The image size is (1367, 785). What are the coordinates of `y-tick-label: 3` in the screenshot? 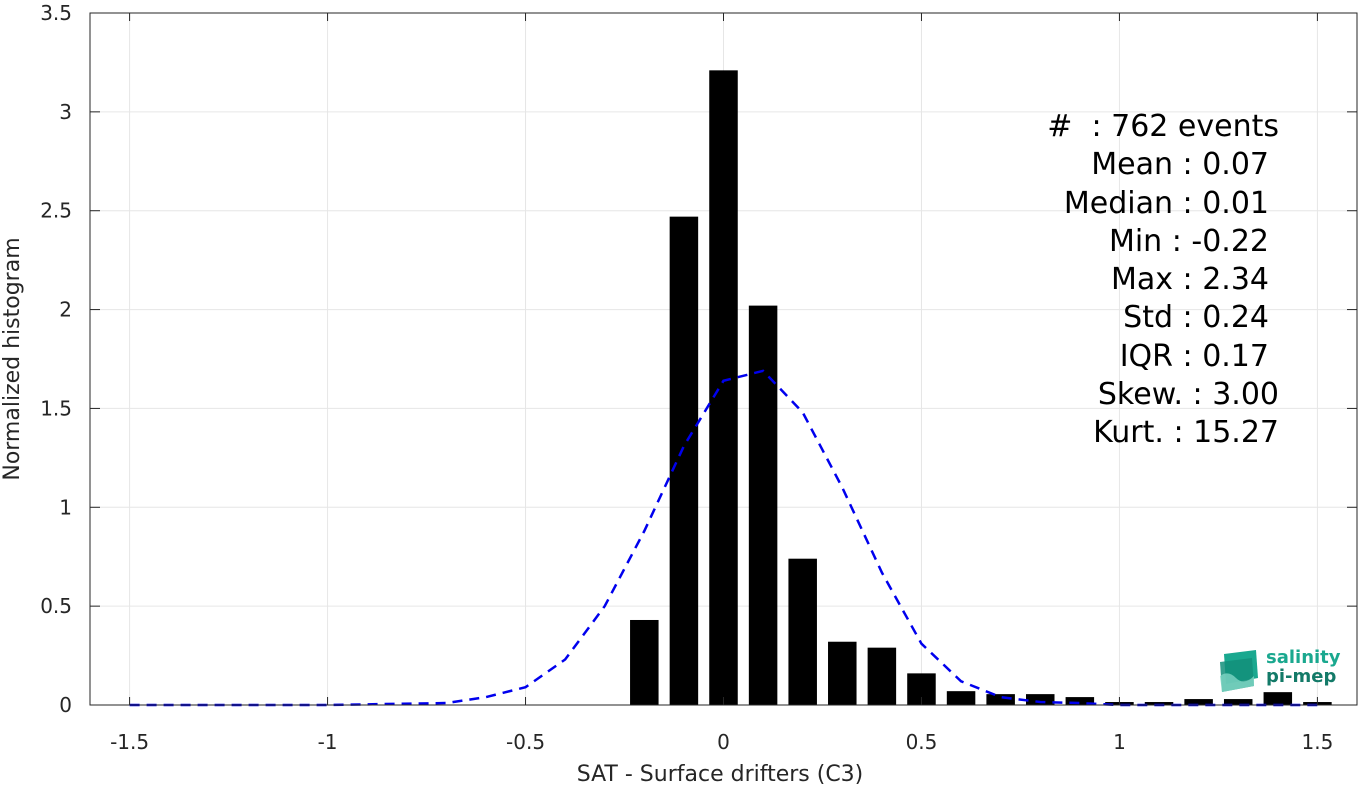 It's located at (65, 112).